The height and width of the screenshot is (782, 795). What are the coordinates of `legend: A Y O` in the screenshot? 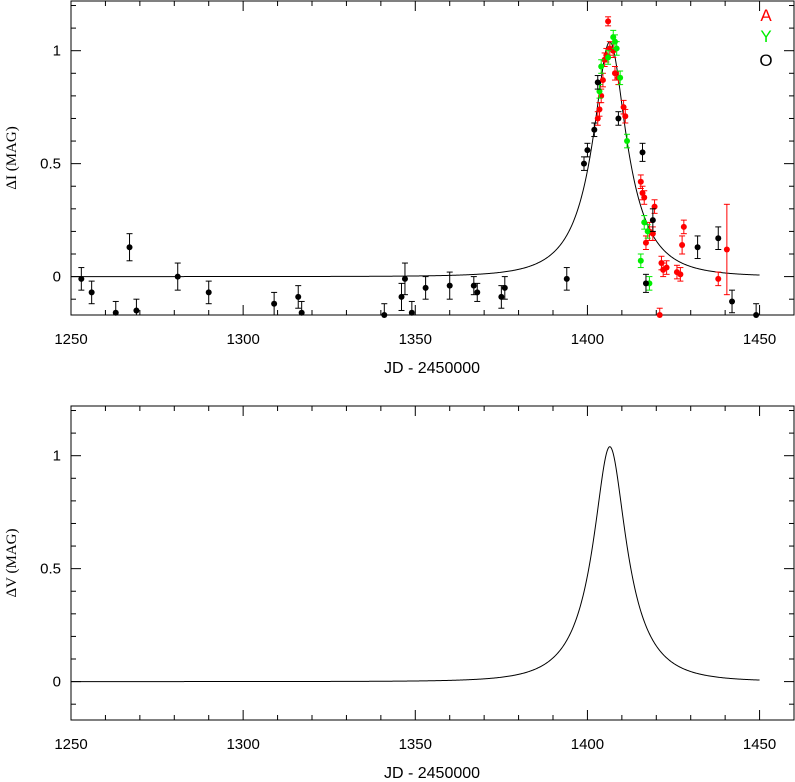 It's located at (765, 38).